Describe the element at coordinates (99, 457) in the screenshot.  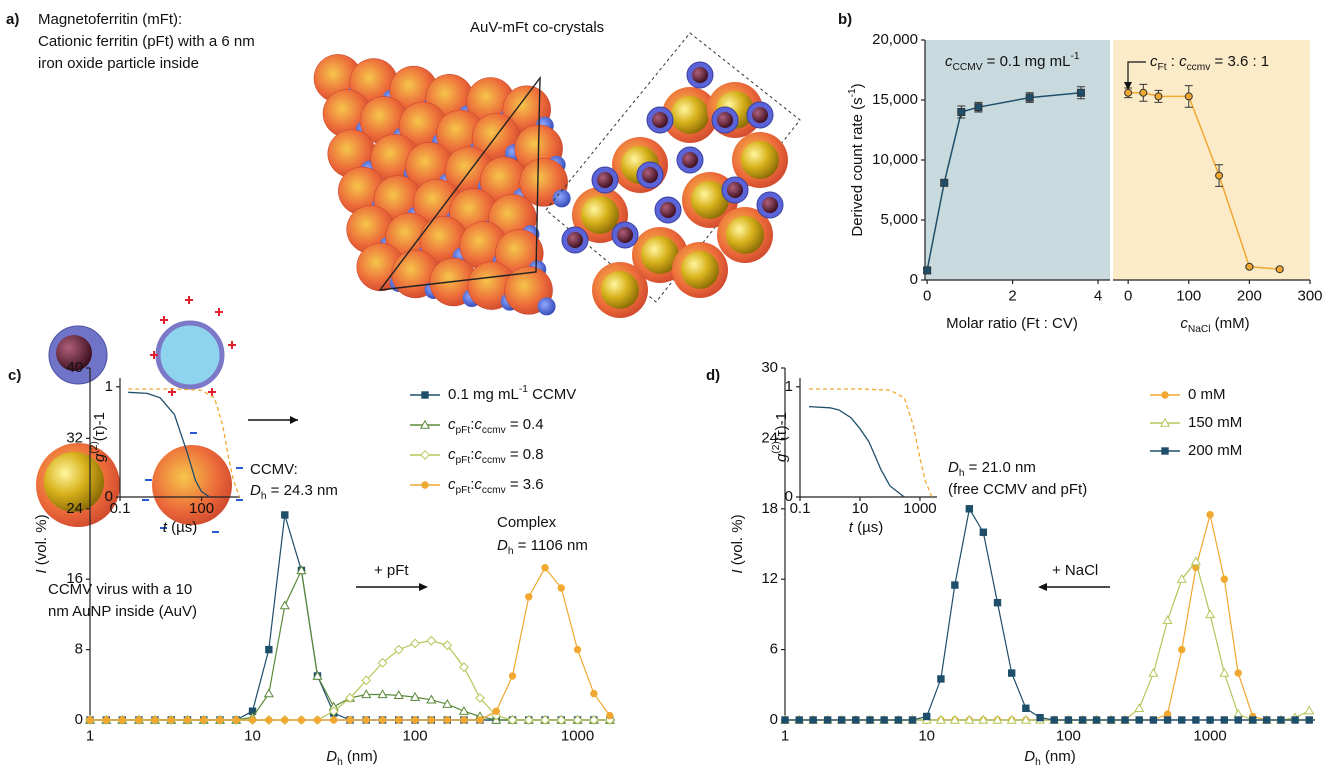
I see `text-part: g` at that location.